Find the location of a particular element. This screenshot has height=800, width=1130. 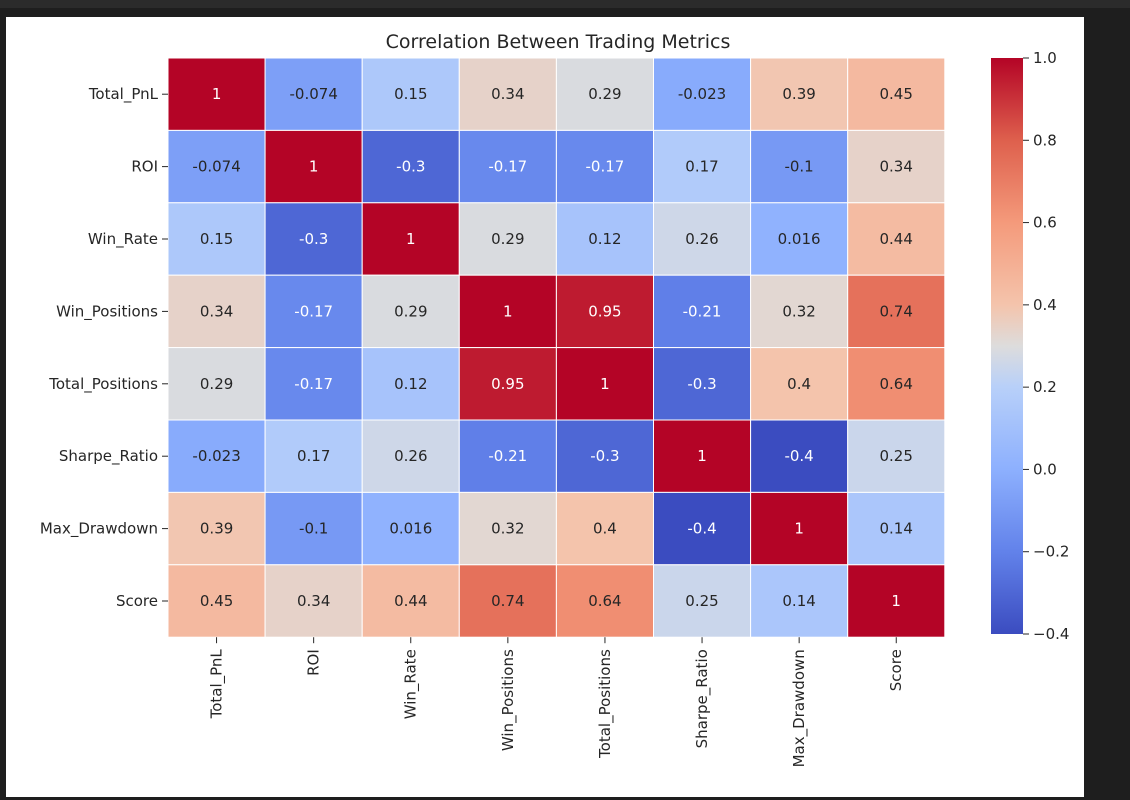

cell-annotation: 0.17 is located at coordinates (701, 167).